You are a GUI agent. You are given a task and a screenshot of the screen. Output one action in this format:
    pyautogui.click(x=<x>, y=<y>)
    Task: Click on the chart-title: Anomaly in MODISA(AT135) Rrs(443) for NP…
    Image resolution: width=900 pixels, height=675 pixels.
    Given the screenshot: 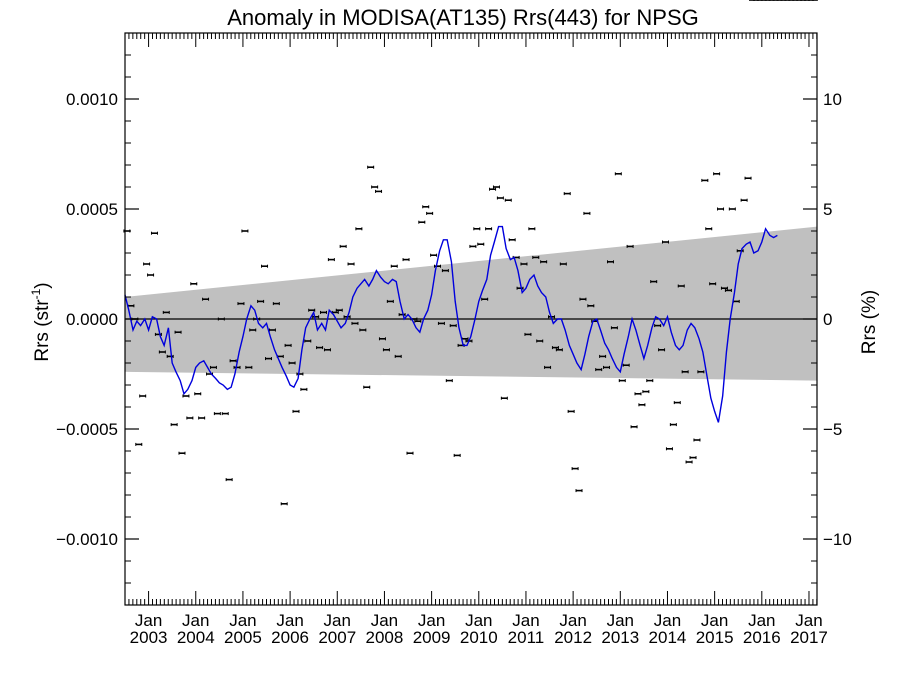 What is the action you would take?
    pyautogui.click(x=463, y=17)
    